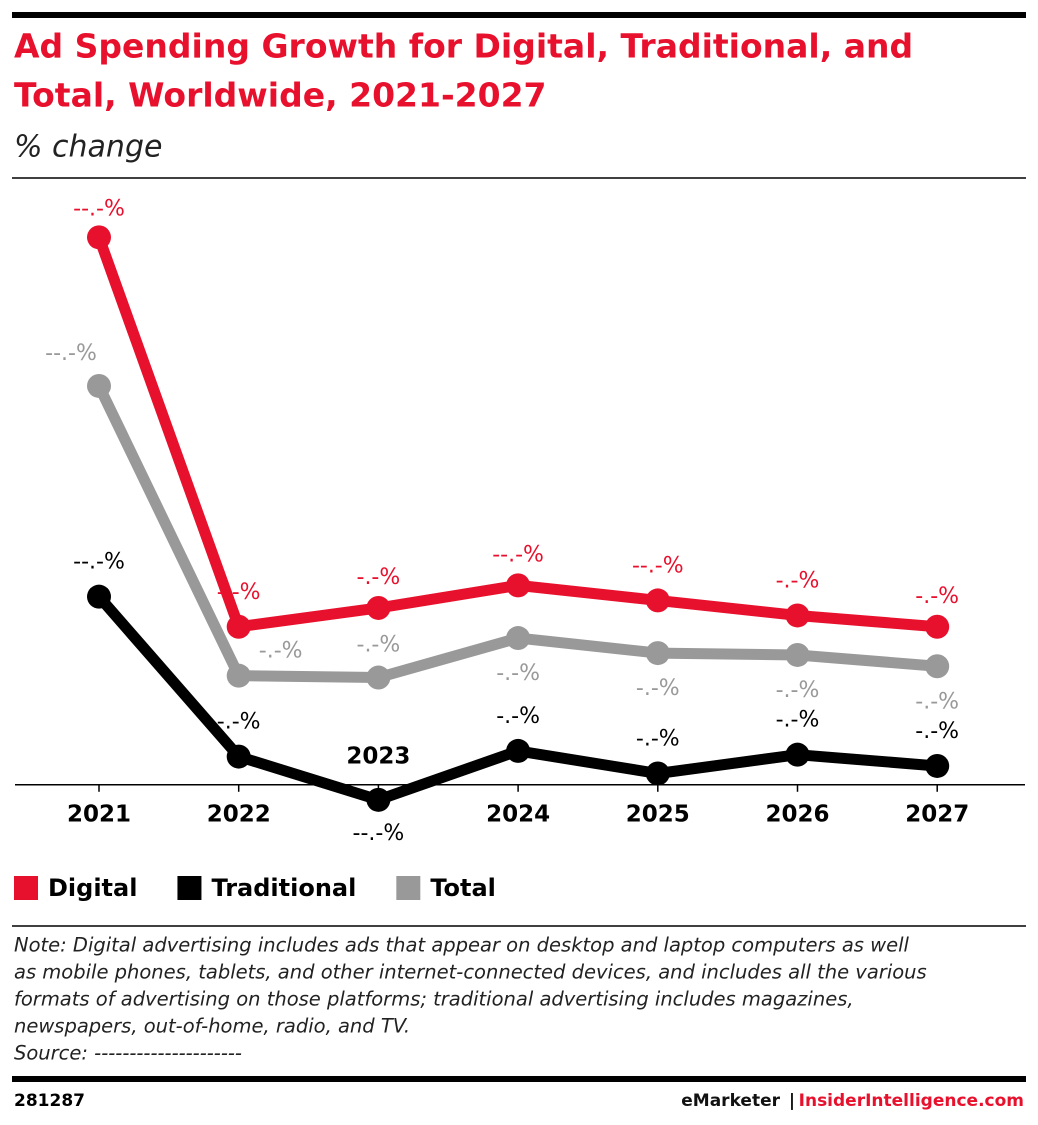 This screenshot has width=1038, height=1125. What do you see at coordinates (92, 888) in the screenshot?
I see `legend-label: Digital` at bounding box center [92, 888].